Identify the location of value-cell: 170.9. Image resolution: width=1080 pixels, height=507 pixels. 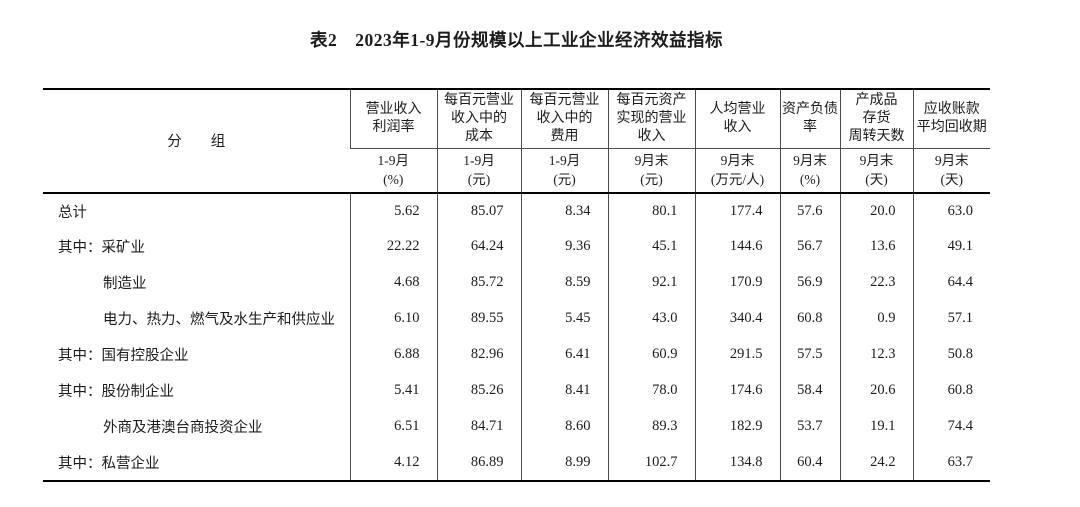
(737, 282).